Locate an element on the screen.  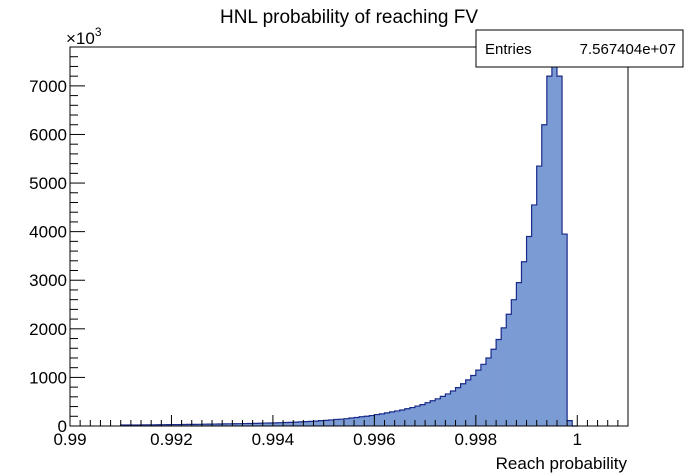
x-axis-label: Reach probability is located at coordinates (562, 463).